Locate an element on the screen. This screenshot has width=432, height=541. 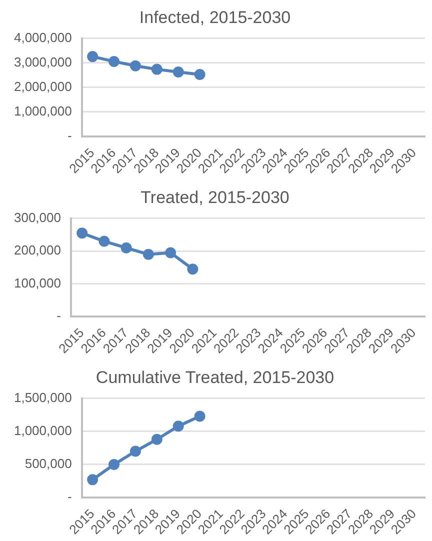
chart-title: Treated, 2015-2030 is located at coordinates (215, 197).